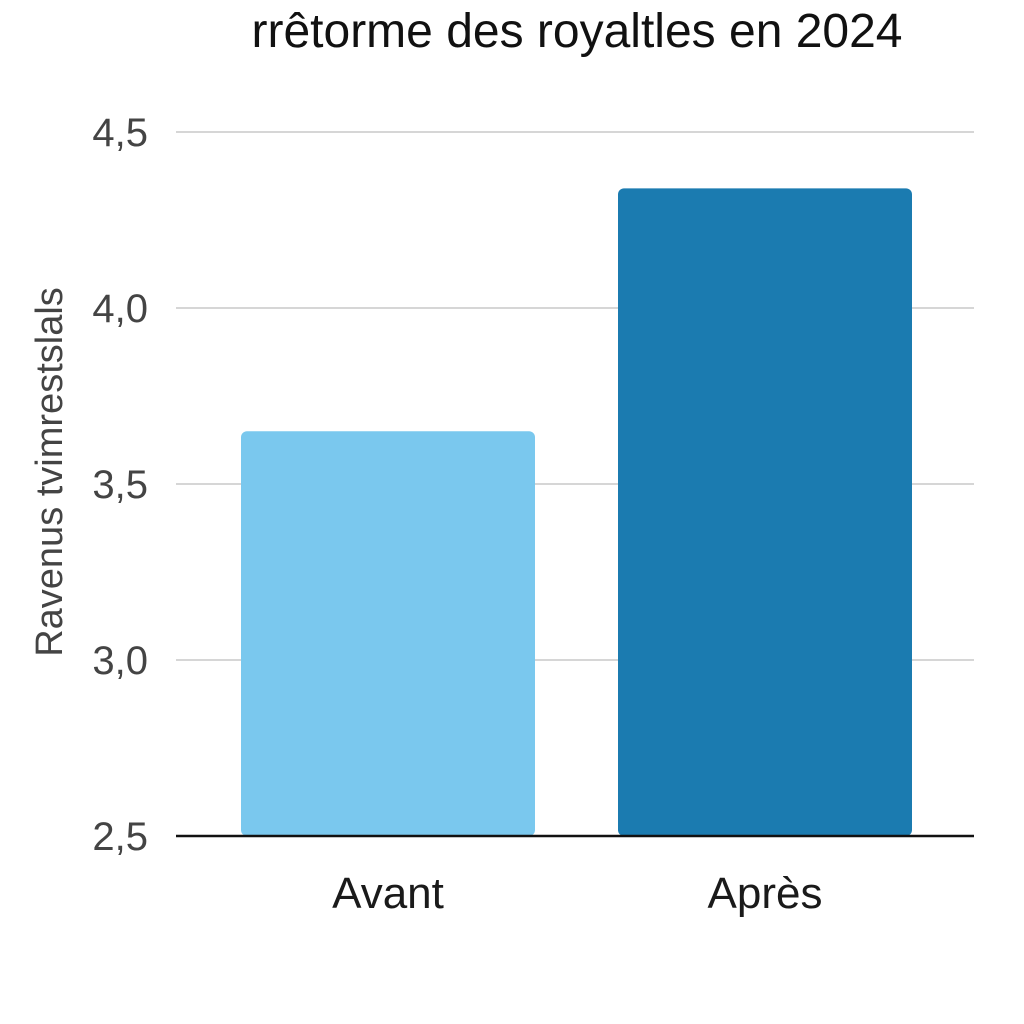 This screenshot has height=1024, width=1024. What do you see at coordinates (120, 133) in the screenshot?
I see `y-tick-label: 4,5` at bounding box center [120, 133].